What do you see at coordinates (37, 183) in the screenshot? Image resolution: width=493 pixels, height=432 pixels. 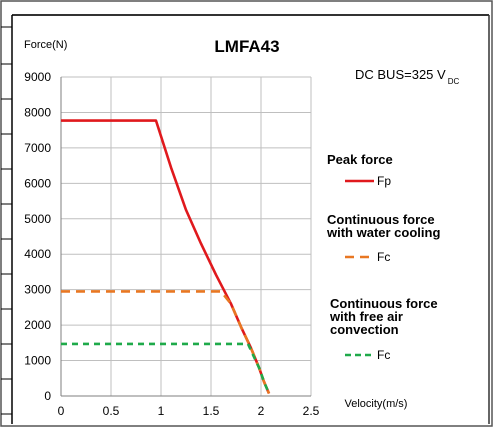 I see `y-tick-label: 6000` at bounding box center [37, 183].